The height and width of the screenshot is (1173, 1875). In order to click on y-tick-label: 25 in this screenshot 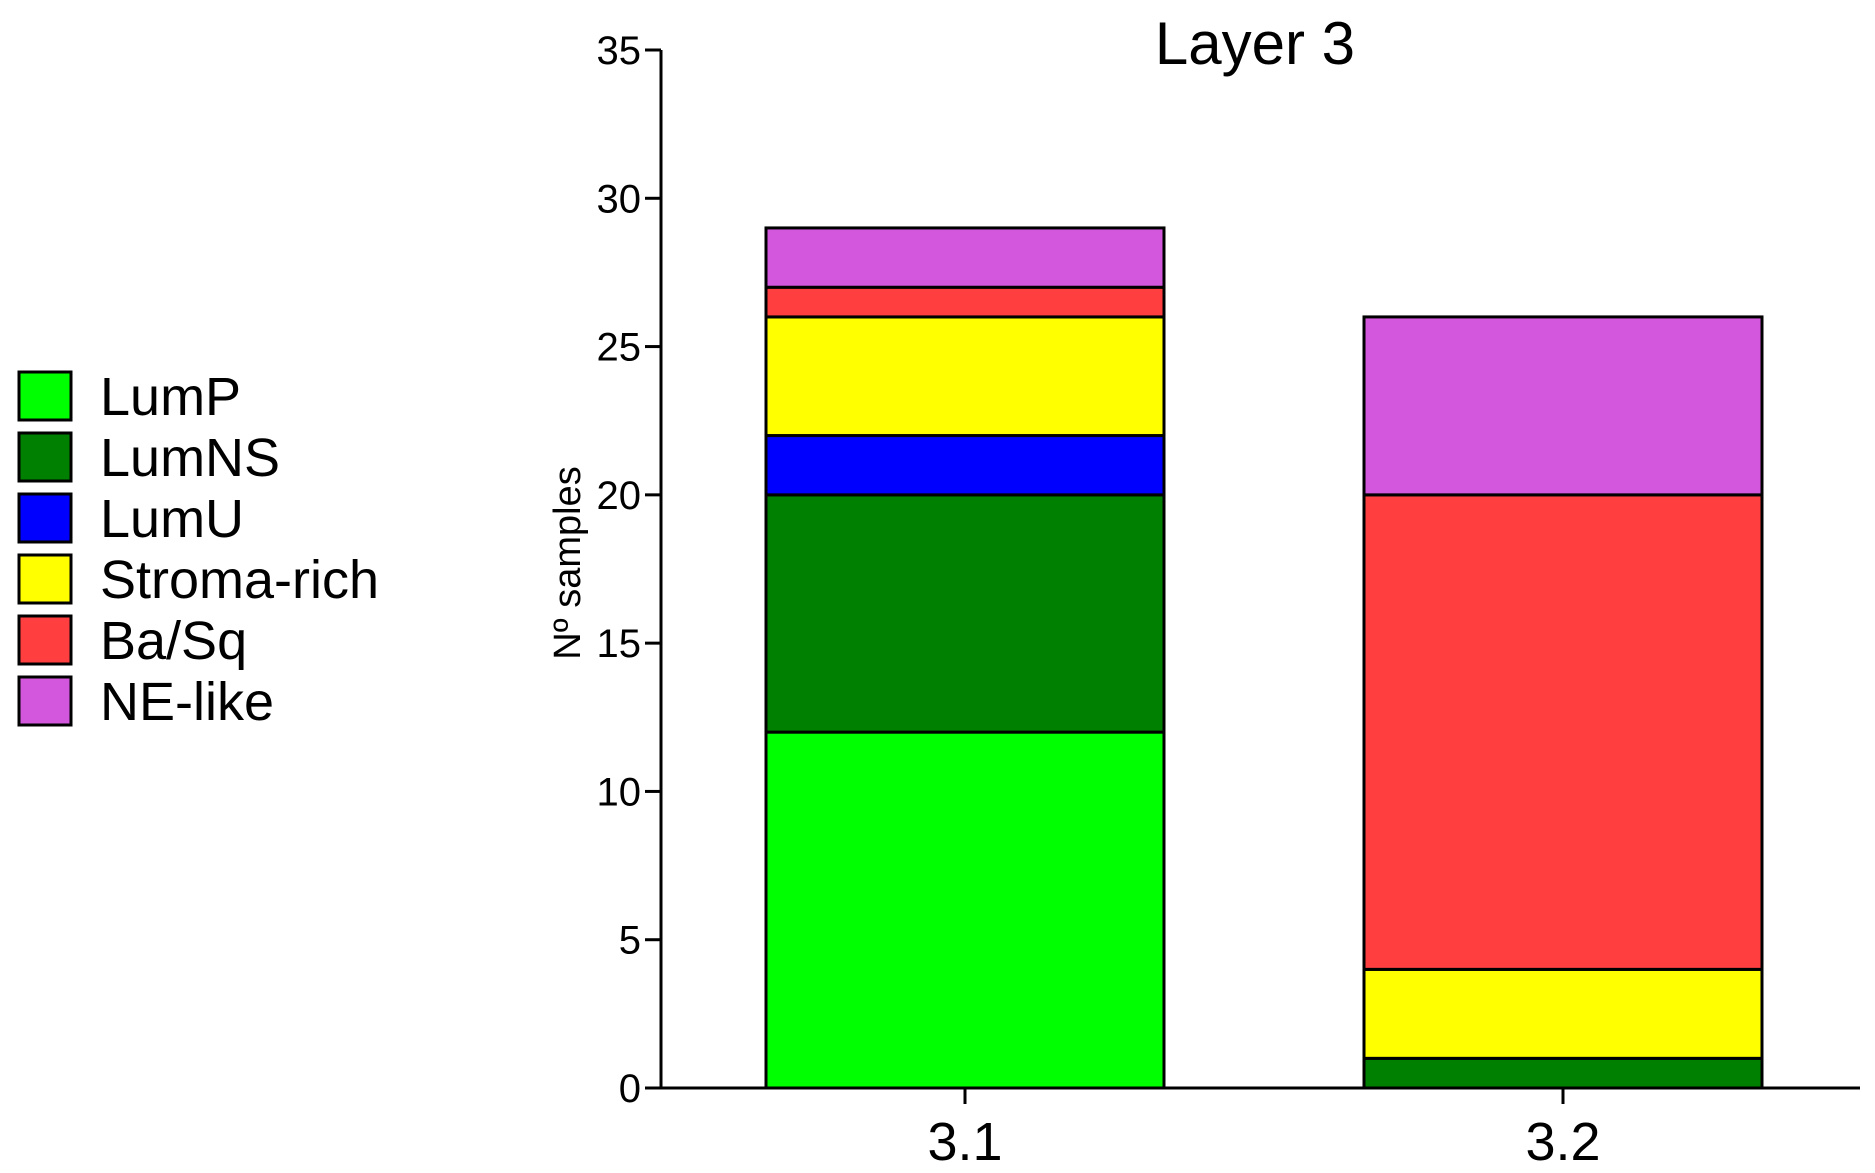, I will do `click(619, 348)`.